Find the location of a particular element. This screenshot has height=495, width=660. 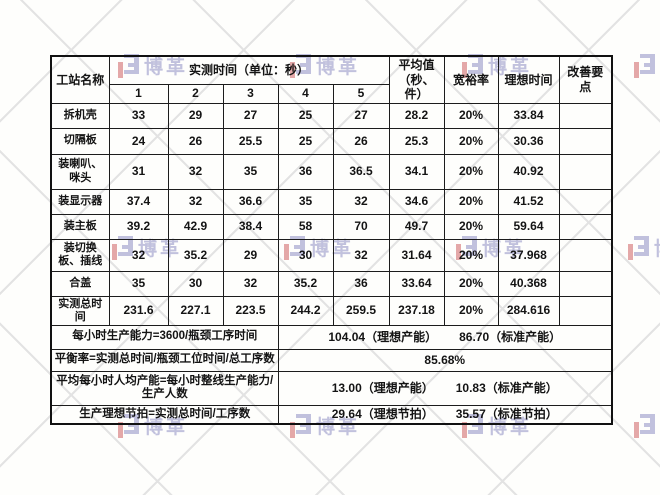

time-value: 31 is located at coordinates (138, 171).